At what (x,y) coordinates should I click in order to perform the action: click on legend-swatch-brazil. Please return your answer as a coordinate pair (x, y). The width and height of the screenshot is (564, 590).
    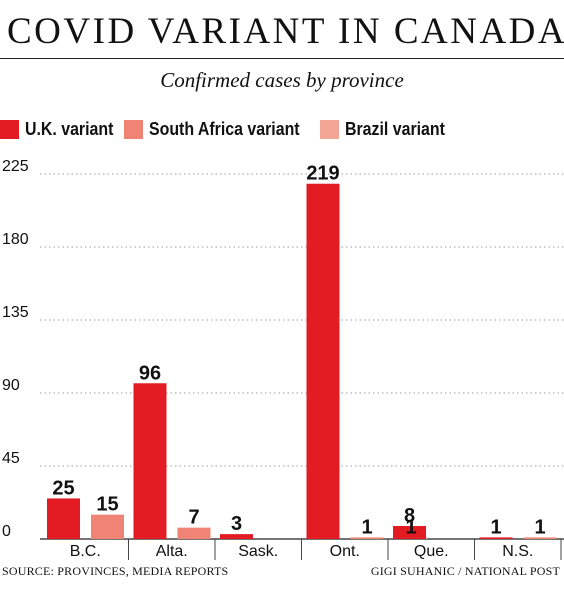
    Looking at the image, I should click on (329, 129).